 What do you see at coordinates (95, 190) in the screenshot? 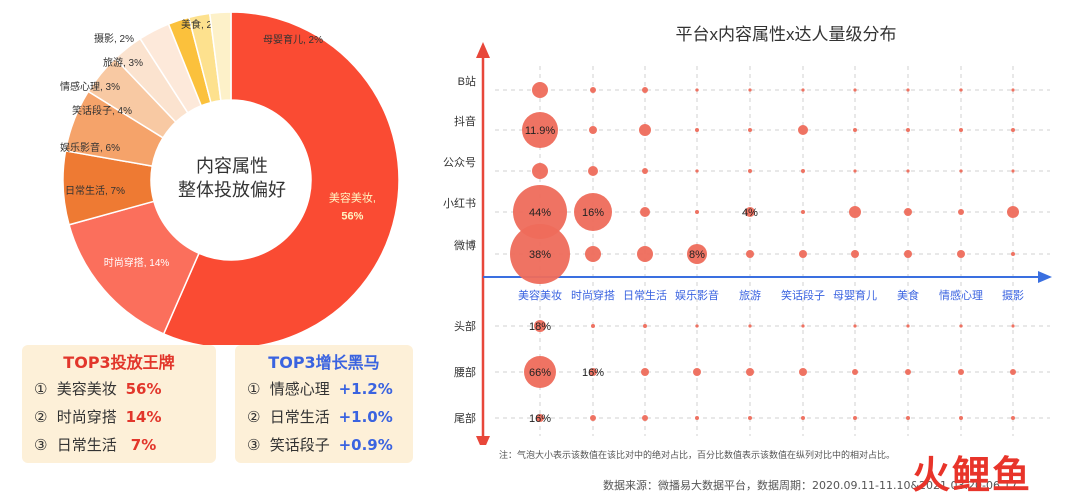
I see `slice-label: 日常生活, 7%` at bounding box center [95, 190].